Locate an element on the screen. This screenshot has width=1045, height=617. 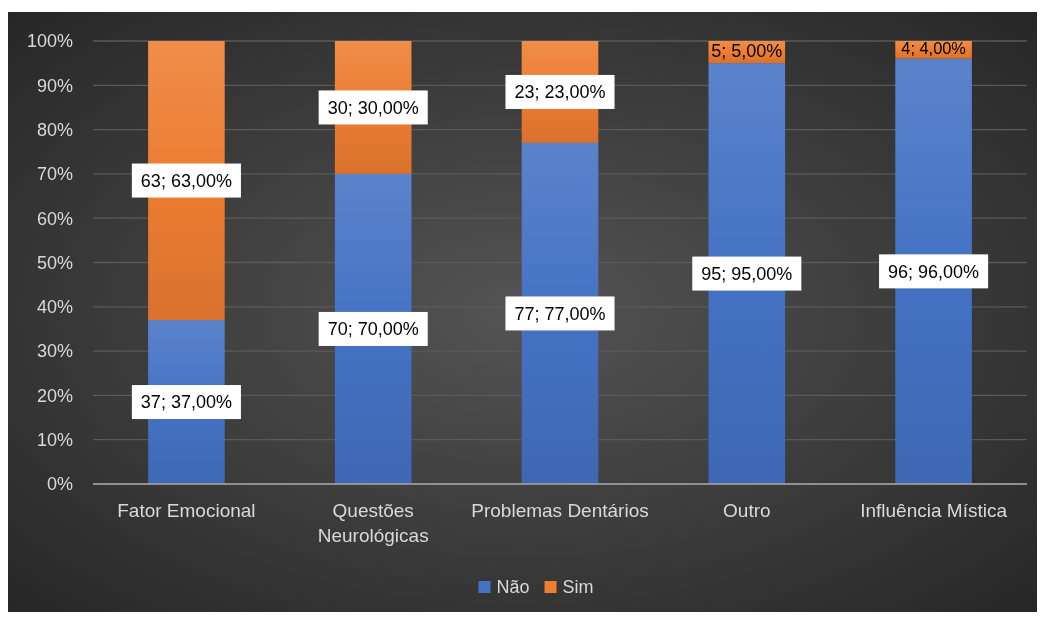
y-tick-label: 70% is located at coordinates (54, 174).